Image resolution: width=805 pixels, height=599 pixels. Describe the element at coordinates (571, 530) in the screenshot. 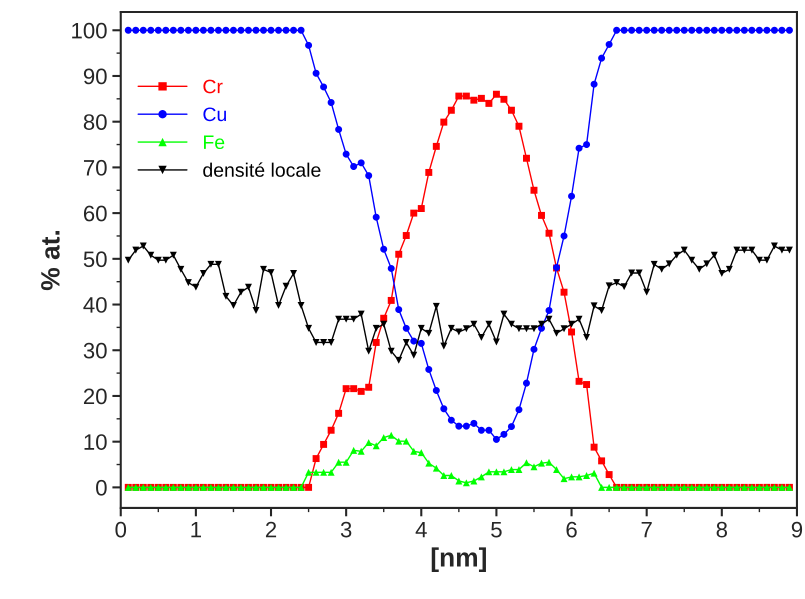

I see `x-tick-label: 6` at that location.